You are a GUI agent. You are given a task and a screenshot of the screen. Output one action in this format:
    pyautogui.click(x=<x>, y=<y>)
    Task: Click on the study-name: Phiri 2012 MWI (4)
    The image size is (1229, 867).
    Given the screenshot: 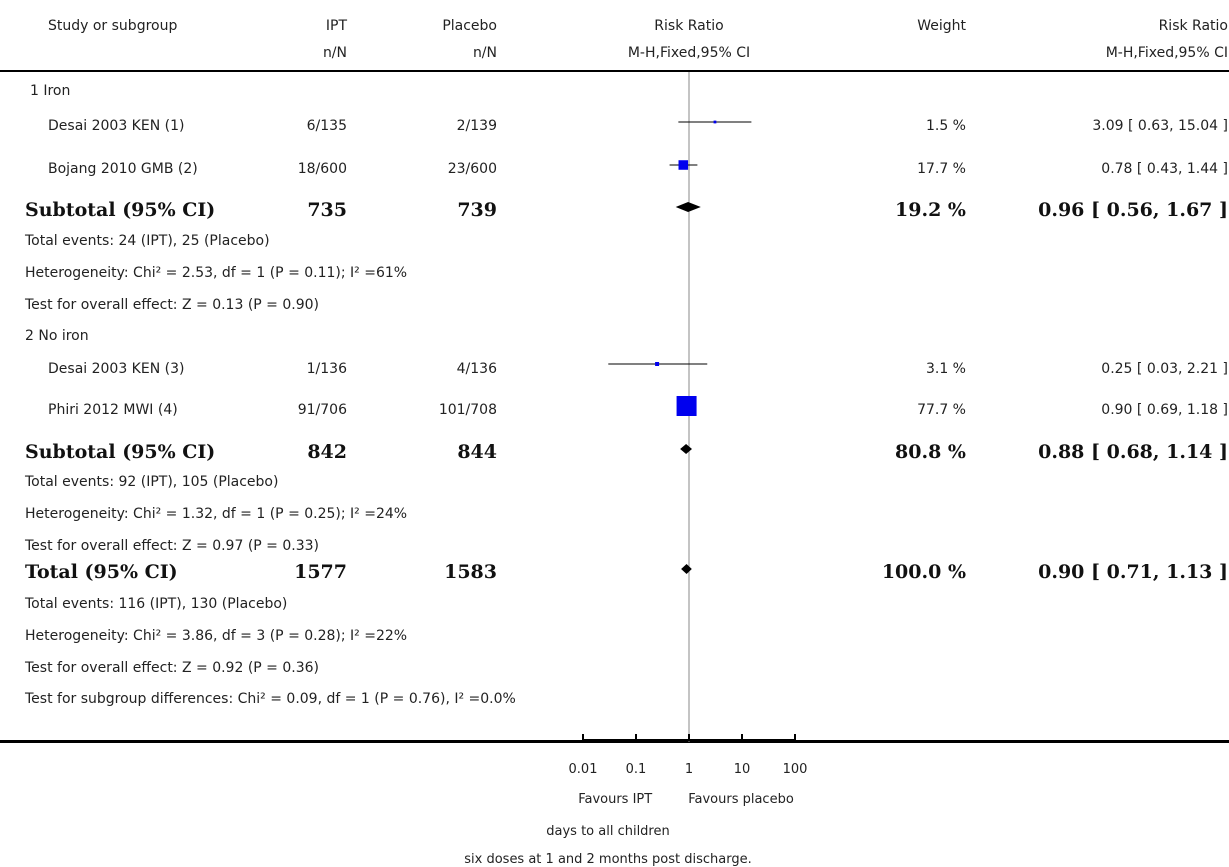 What is the action you would take?
    pyautogui.click(x=113, y=410)
    